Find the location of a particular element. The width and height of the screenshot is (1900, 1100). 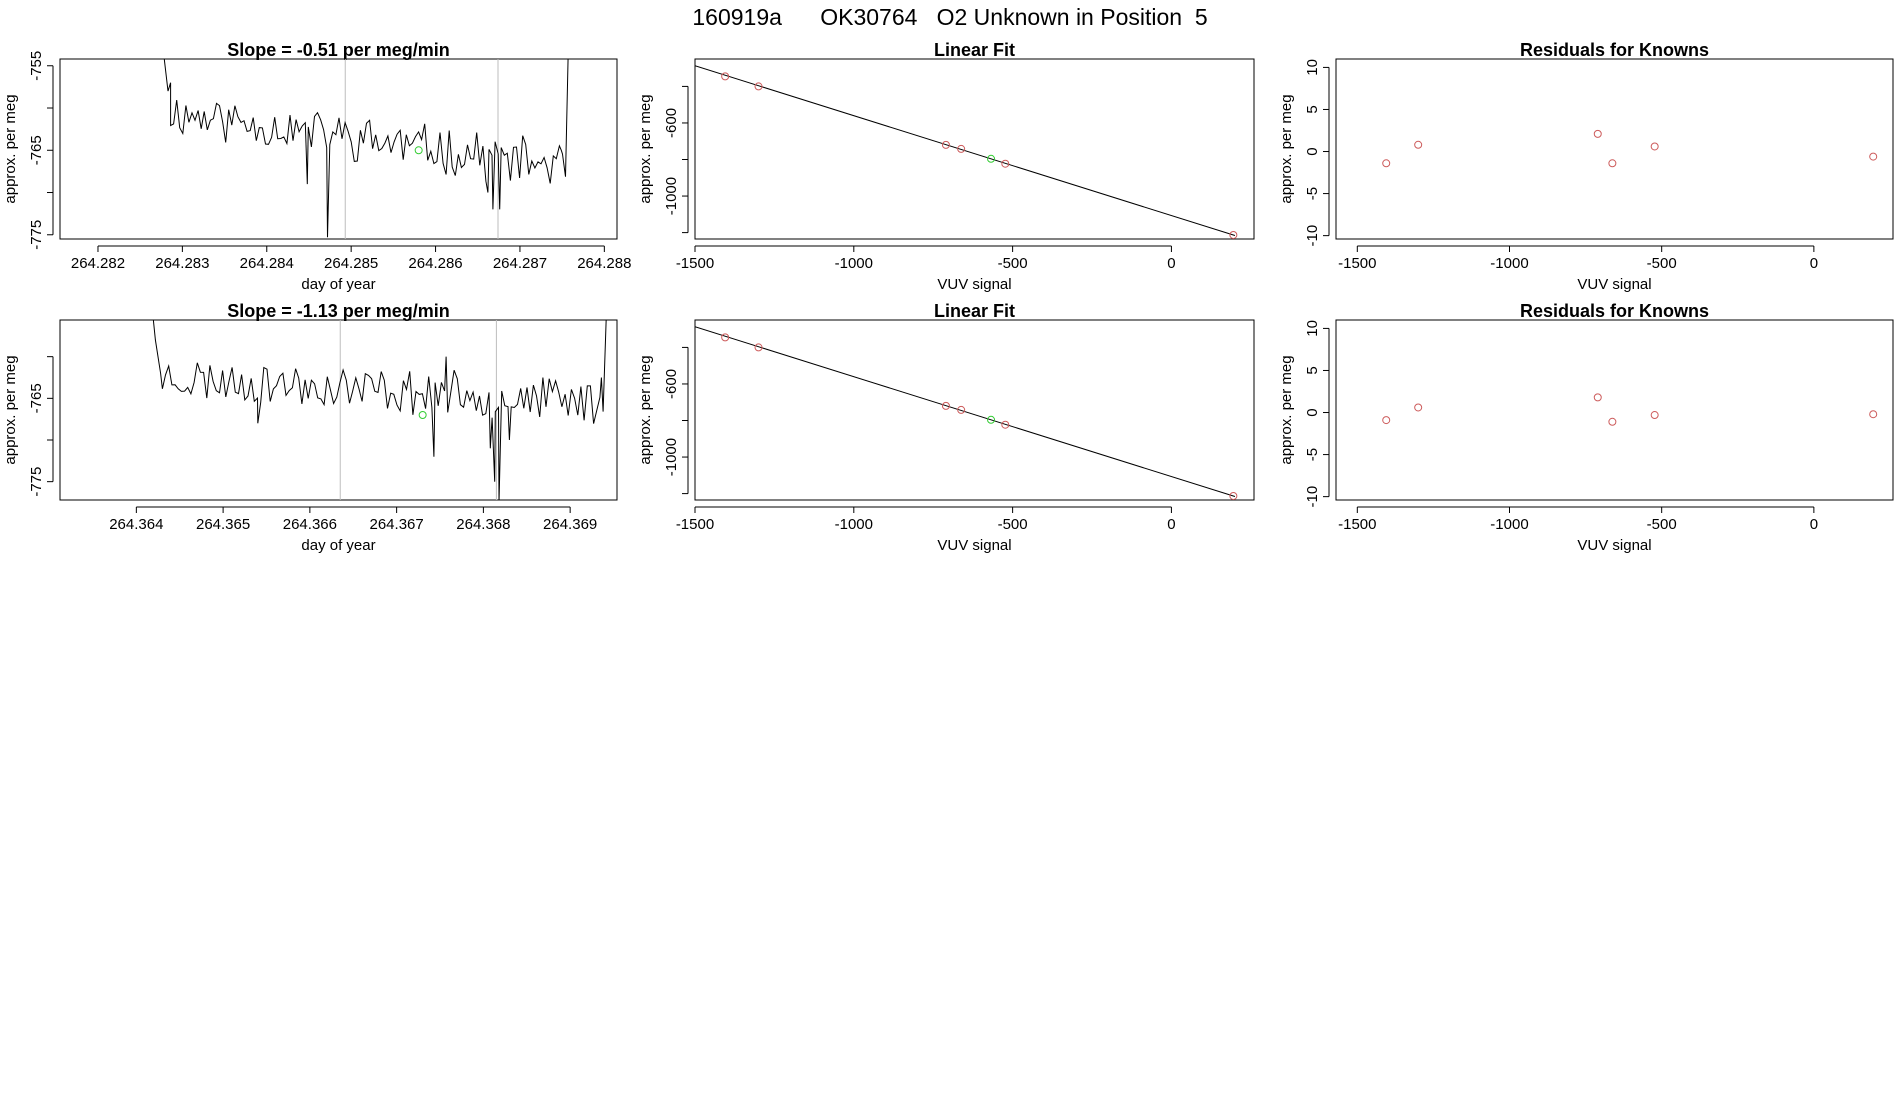

x-tick-label: 264.366 is located at coordinates (310, 524).